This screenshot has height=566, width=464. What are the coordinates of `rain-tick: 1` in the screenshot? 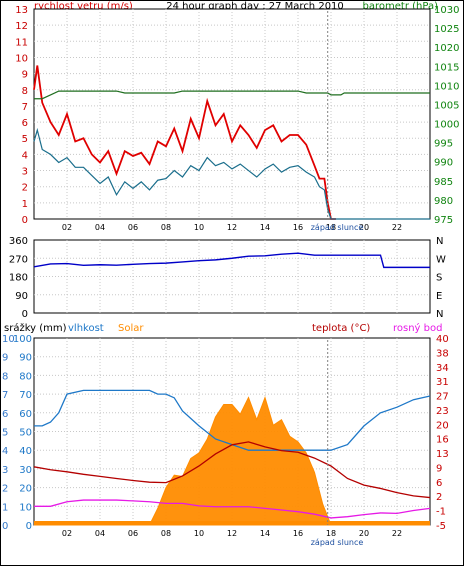 It's located at (5, 507).